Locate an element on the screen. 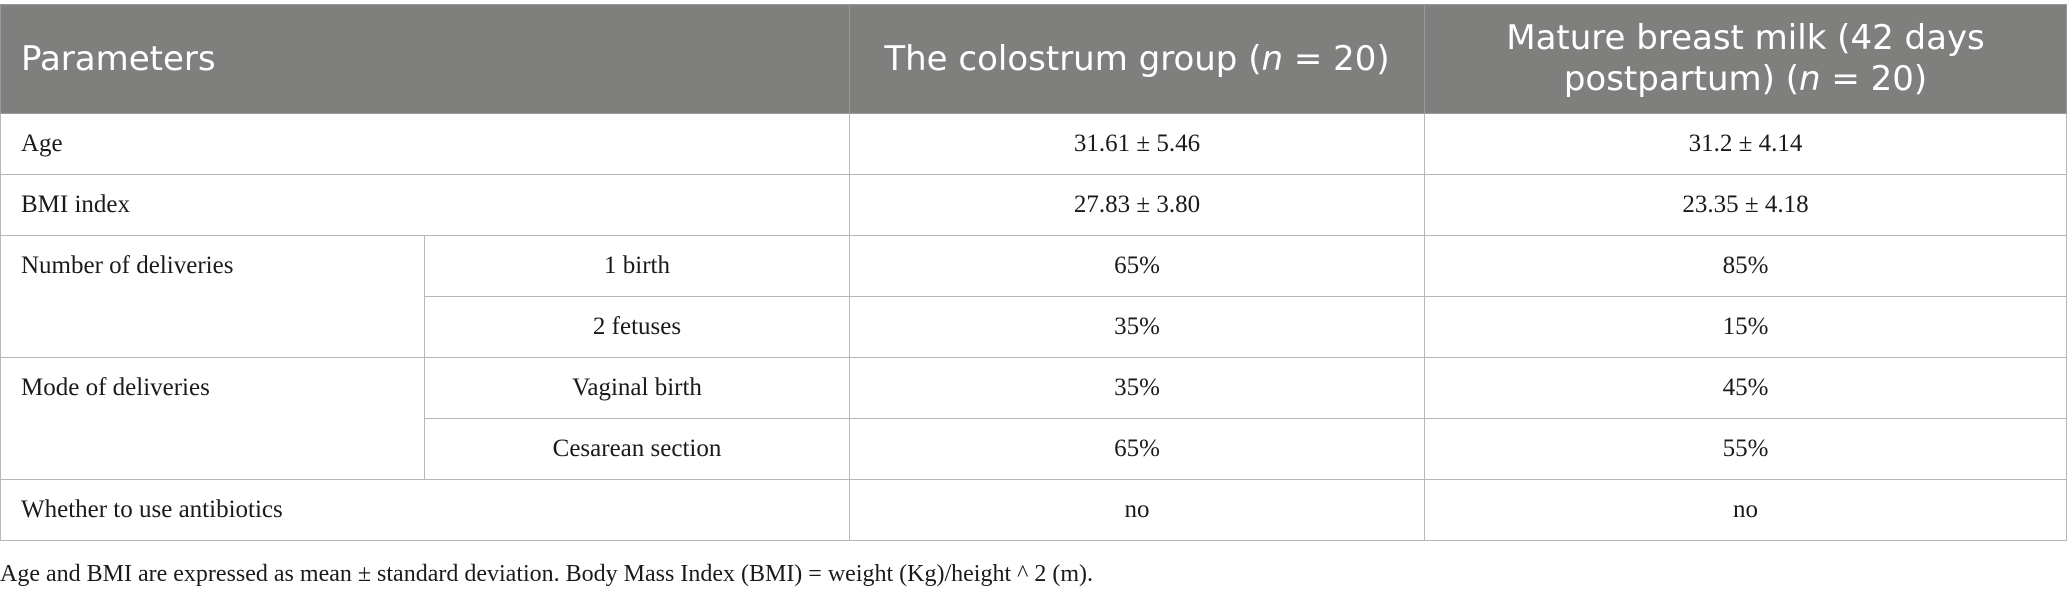 The width and height of the screenshot is (2067, 596). cell-two-fetuses-mature: 15% is located at coordinates (1745, 327).